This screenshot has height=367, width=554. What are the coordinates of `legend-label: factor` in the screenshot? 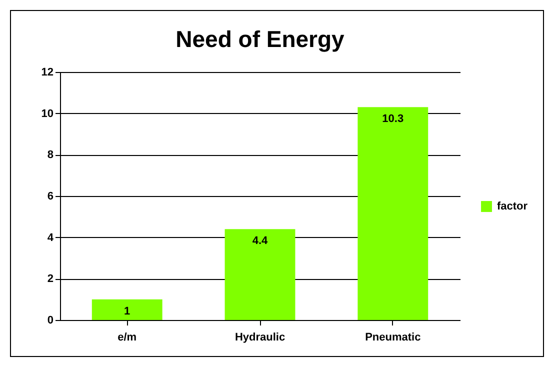 It's located at (512, 206).